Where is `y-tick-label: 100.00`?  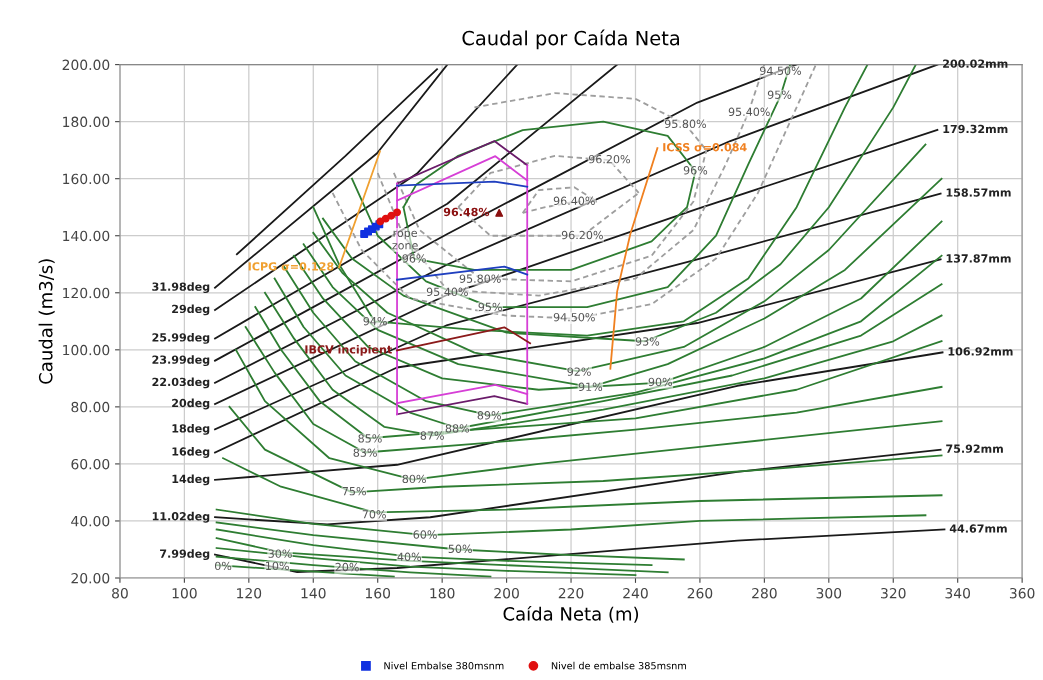
y-tick-label: 100.00 is located at coordinates (86, 350).